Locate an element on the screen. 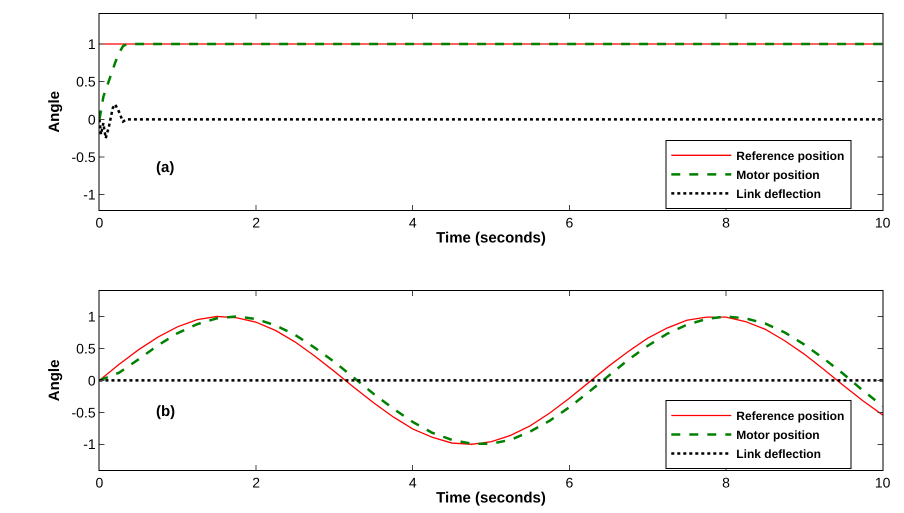 The width and height of the screenshot is (904, 513). annotation: (b) is located at coordinates (166, 411).